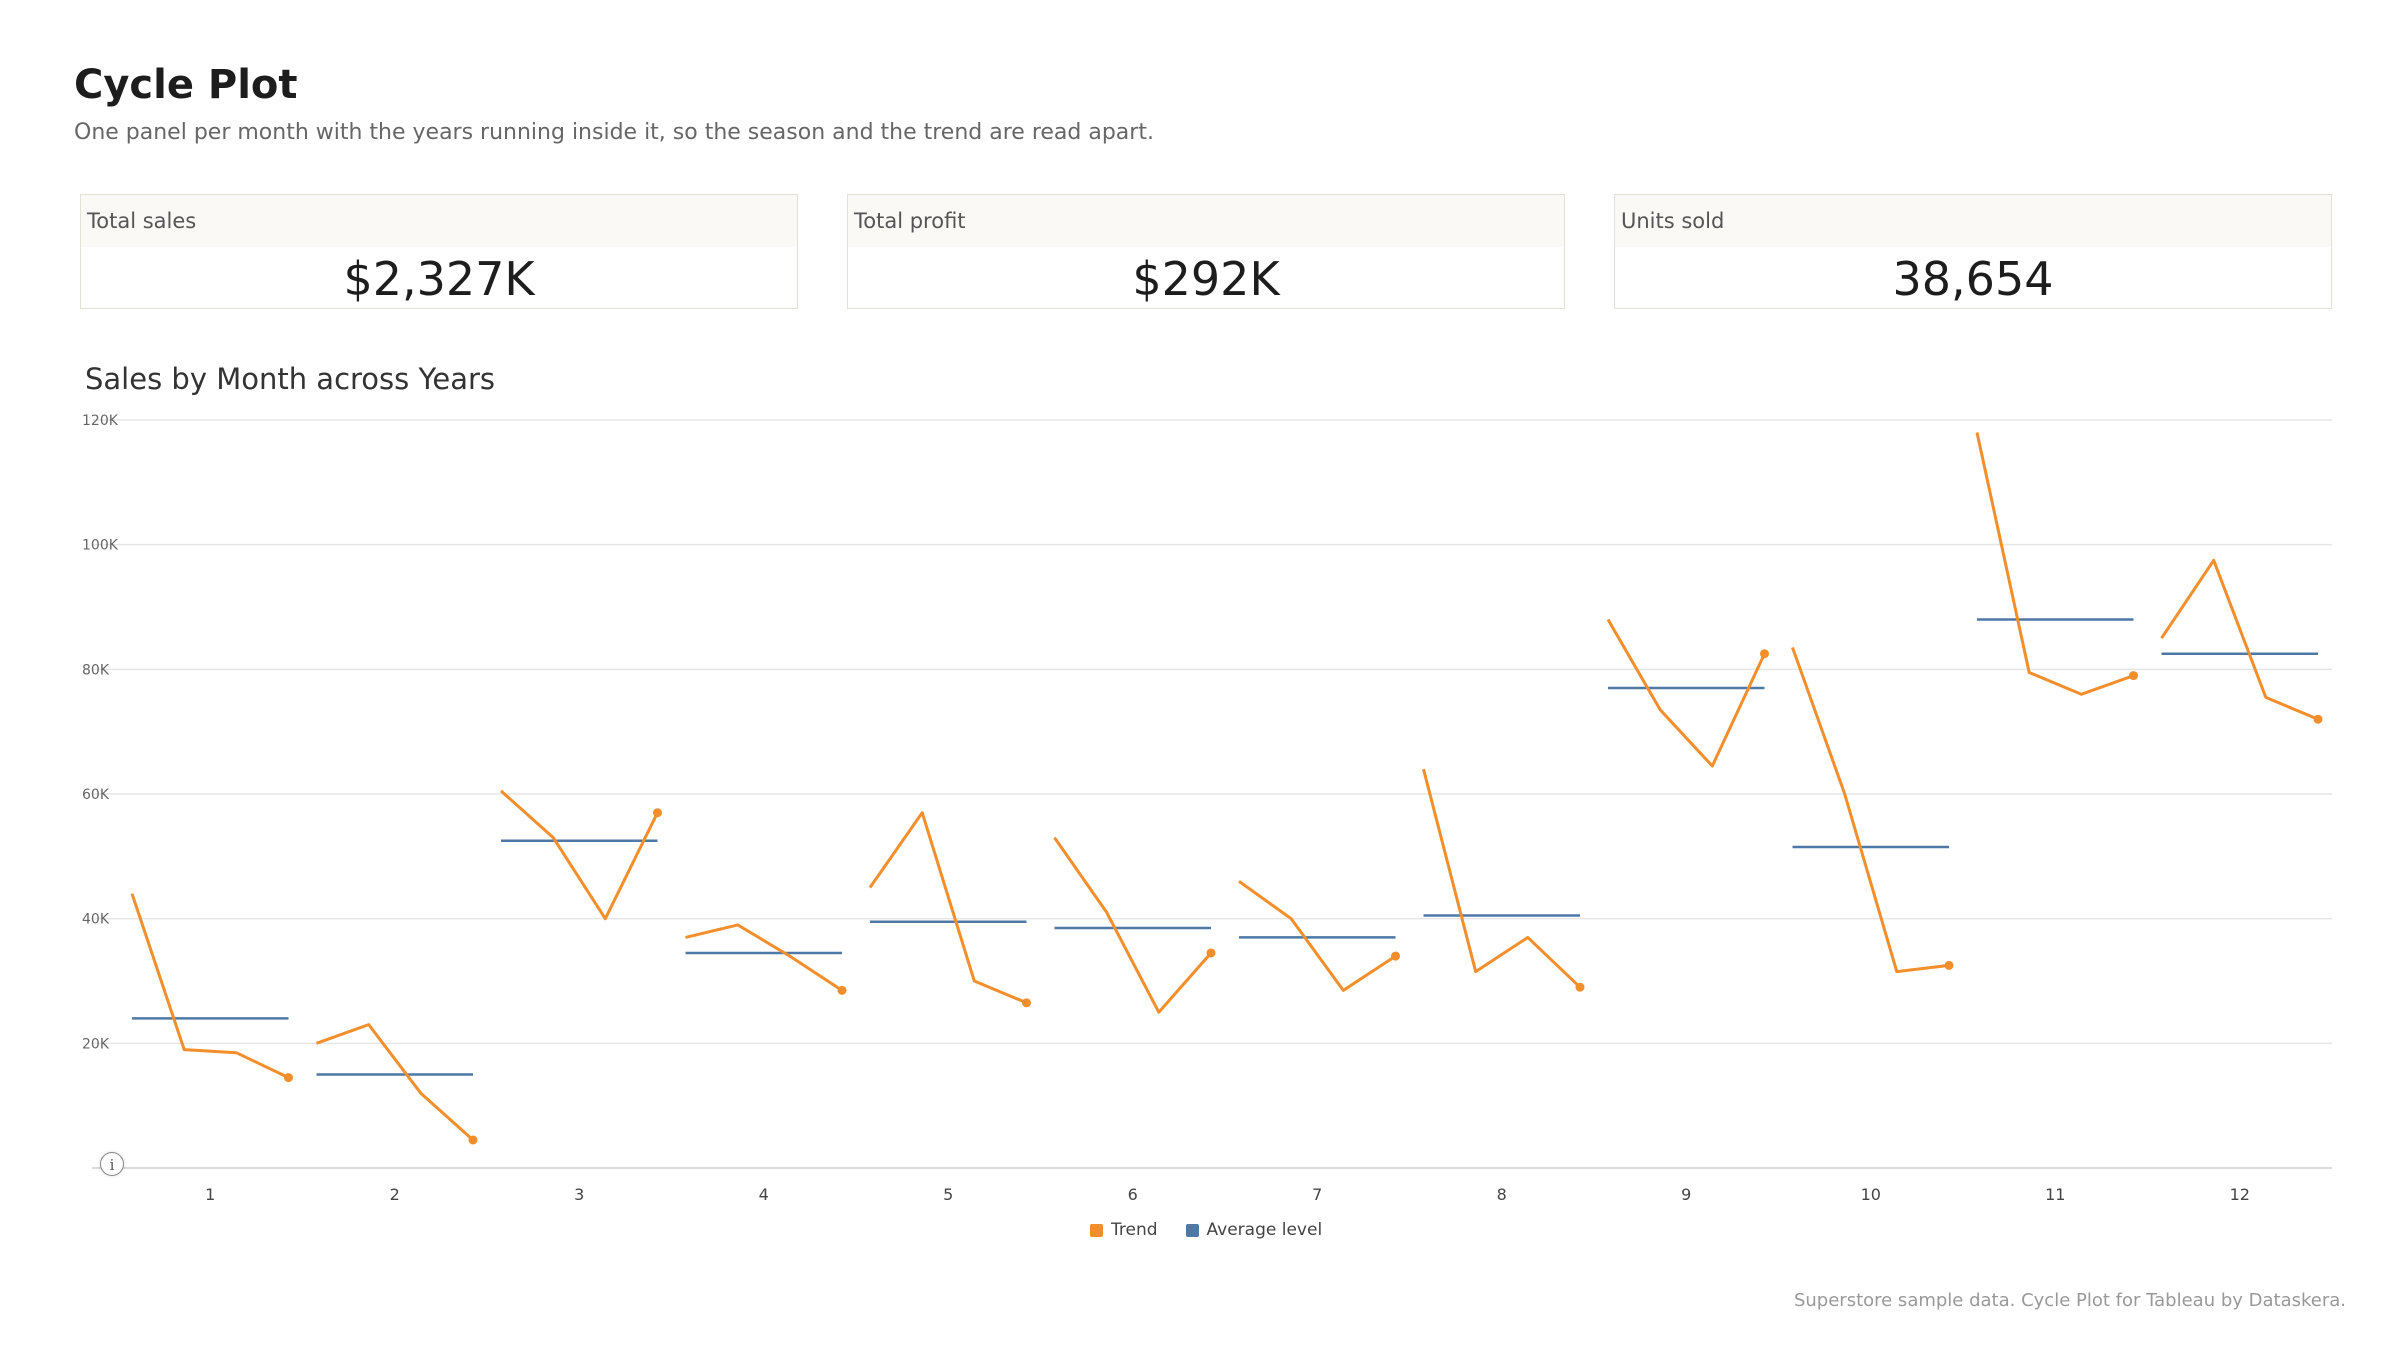  What do you see at coordinates (2055, 1194) in the screenshot?
I see `x-tick-label: 11` at bounding box center [2055, 1194].